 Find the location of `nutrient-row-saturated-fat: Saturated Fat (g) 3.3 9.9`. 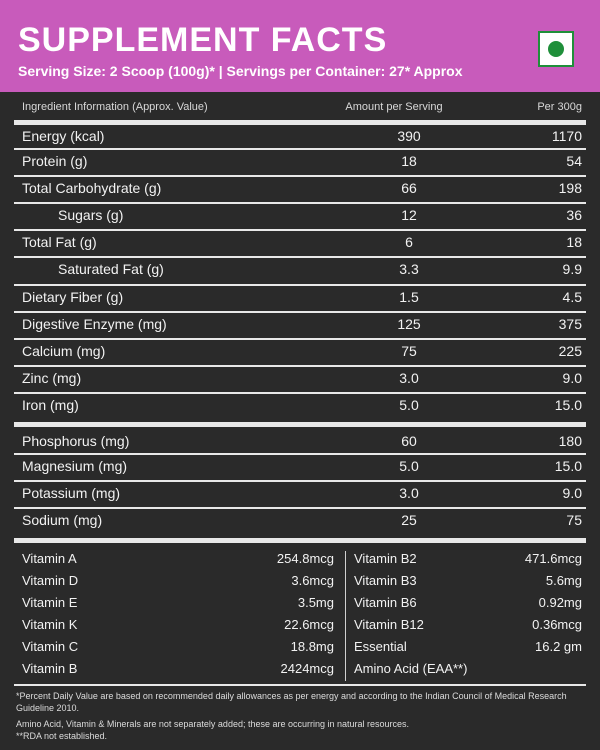

nutrient-row-saturated-fat: Saturated Fat (g) 3.3 9.9 is located at coordinates (300, 268).